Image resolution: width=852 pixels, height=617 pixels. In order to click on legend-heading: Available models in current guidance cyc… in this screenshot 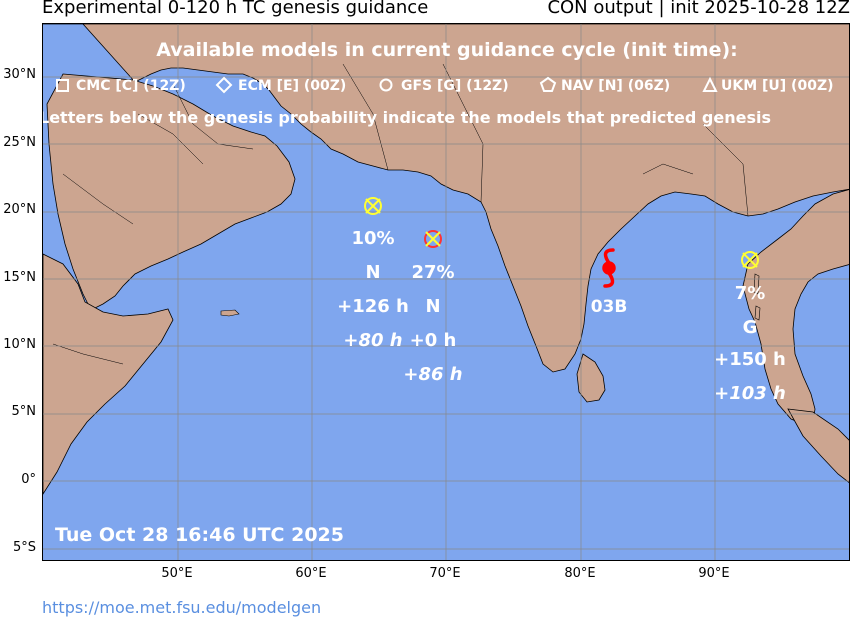, I will do `click(447, 50)`.